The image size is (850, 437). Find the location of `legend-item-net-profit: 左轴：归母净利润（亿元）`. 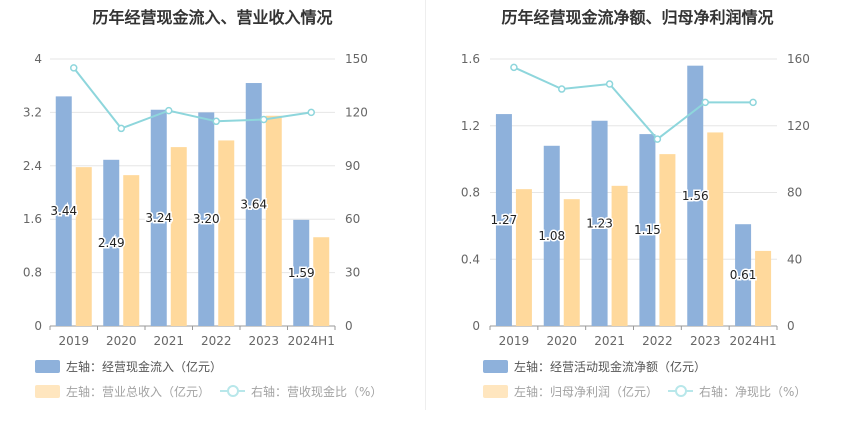

legend-item-net-profit: 左轴：归母净利润（亿元） is located at coordinates (570, 391).